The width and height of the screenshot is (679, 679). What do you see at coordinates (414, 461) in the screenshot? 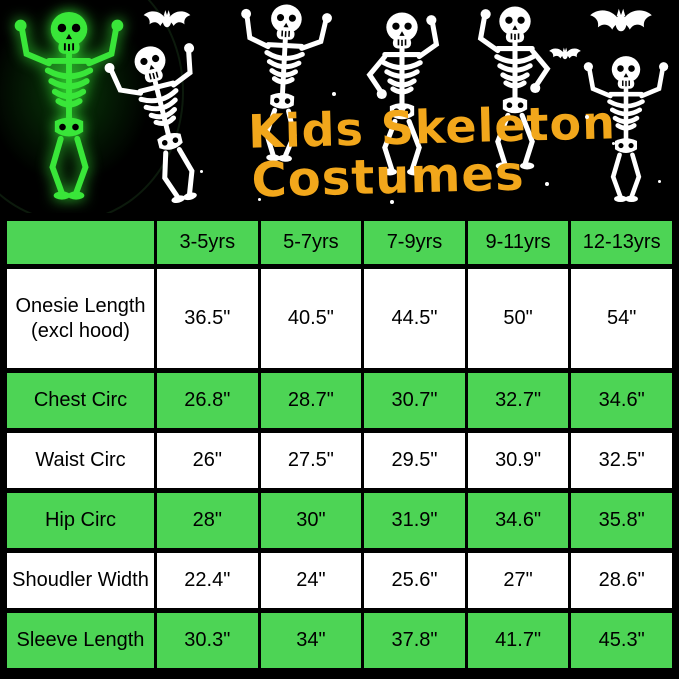
I see `size-cell: 29.5"` at bounding box center [414, 461].